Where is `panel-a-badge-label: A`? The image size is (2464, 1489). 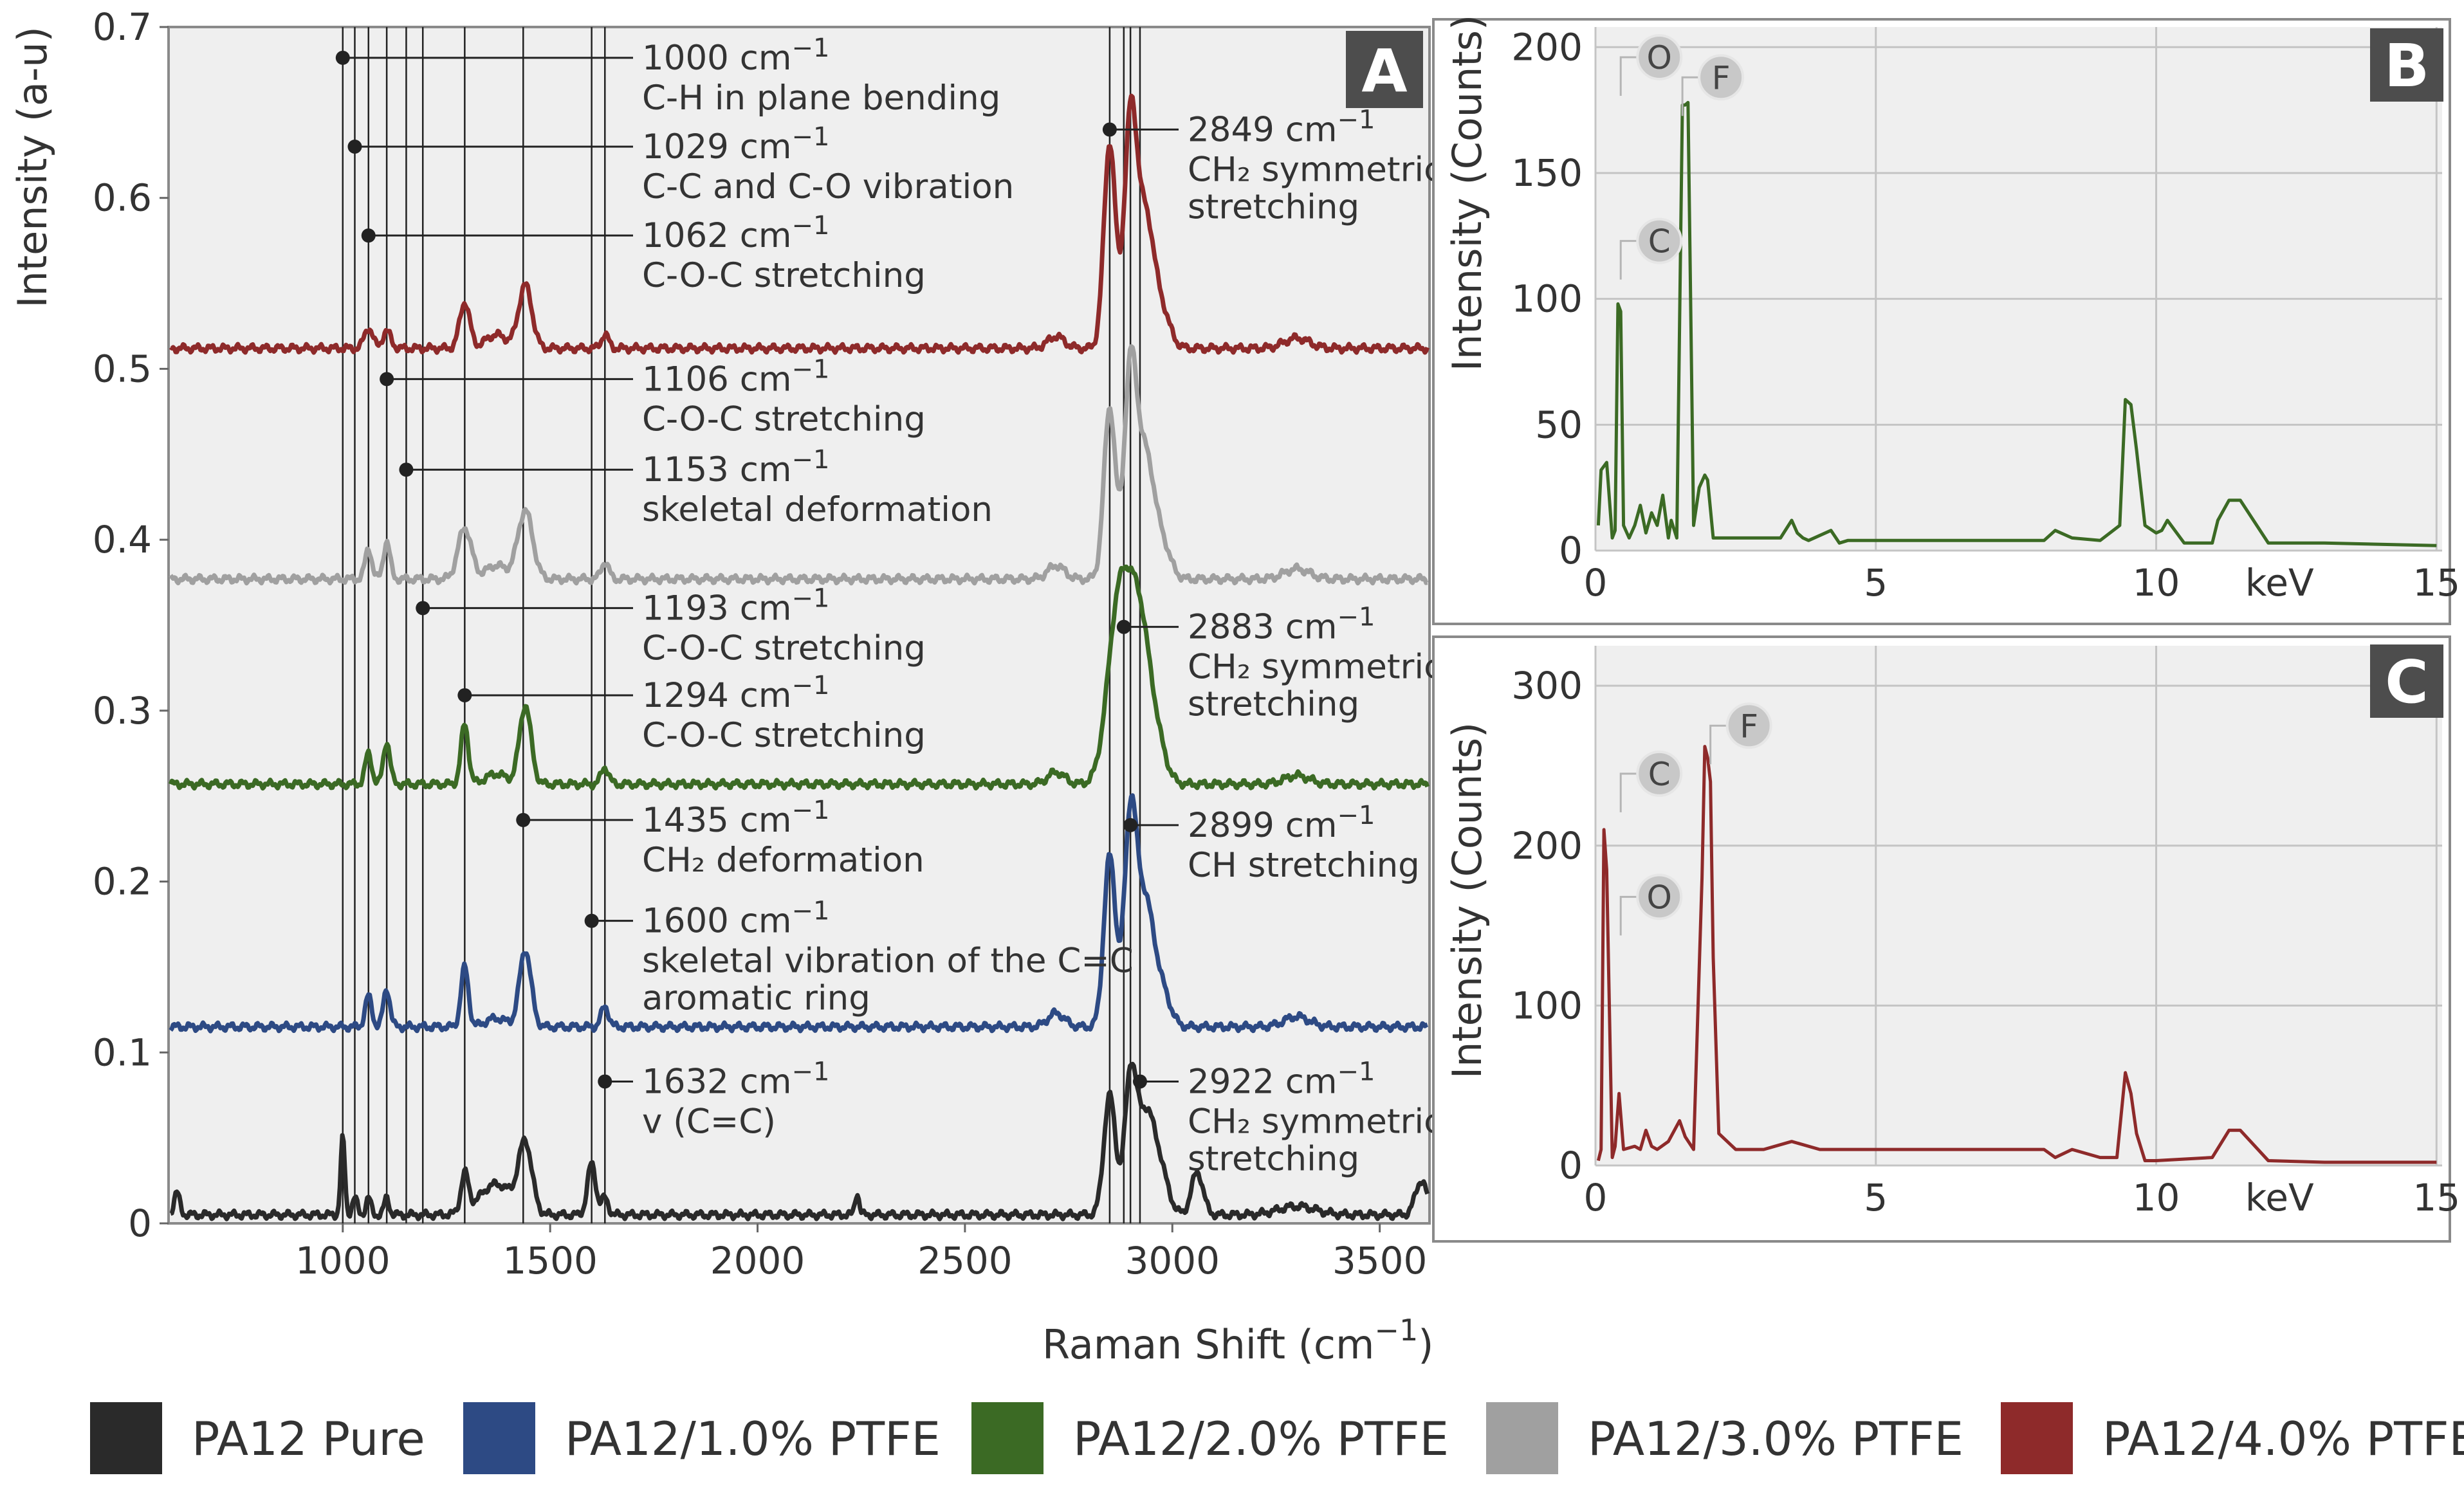 panel-a-badge-label: A is located at coordinates (1384, 71).